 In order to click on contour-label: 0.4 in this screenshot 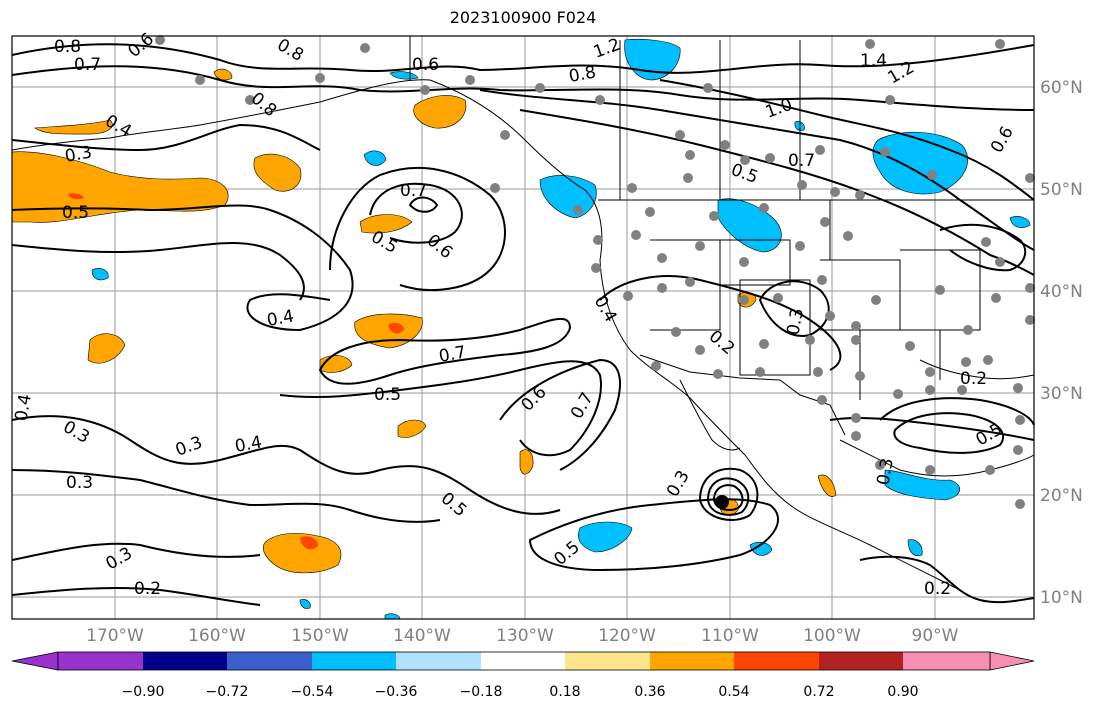, I will do `click(248, 445)`.